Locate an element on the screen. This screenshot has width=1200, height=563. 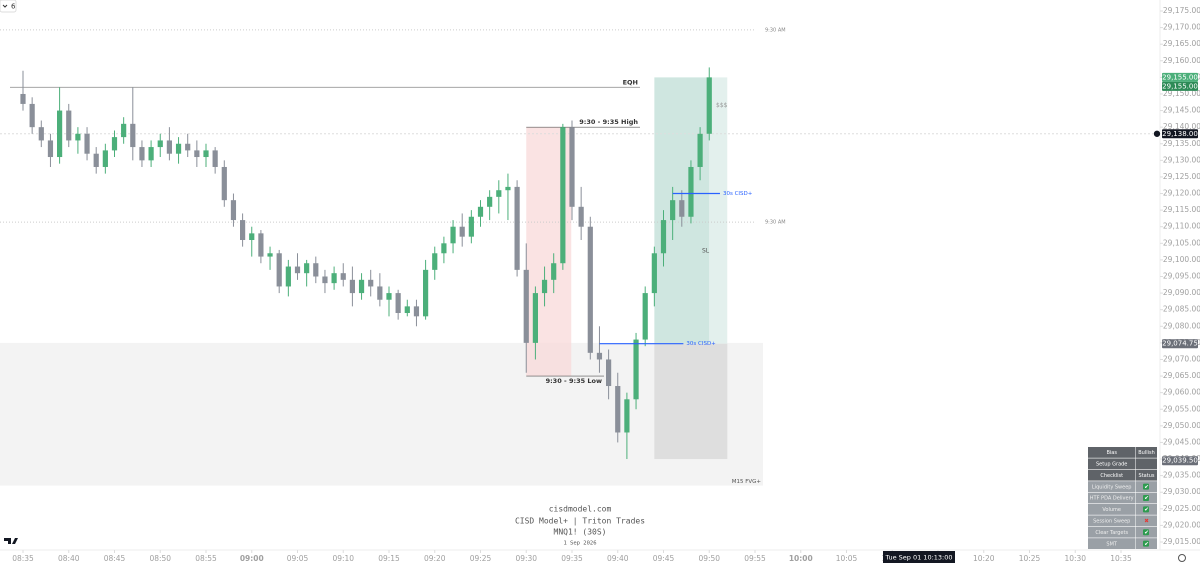
toolbar-count: 6 is located at coordinates (13, 7).